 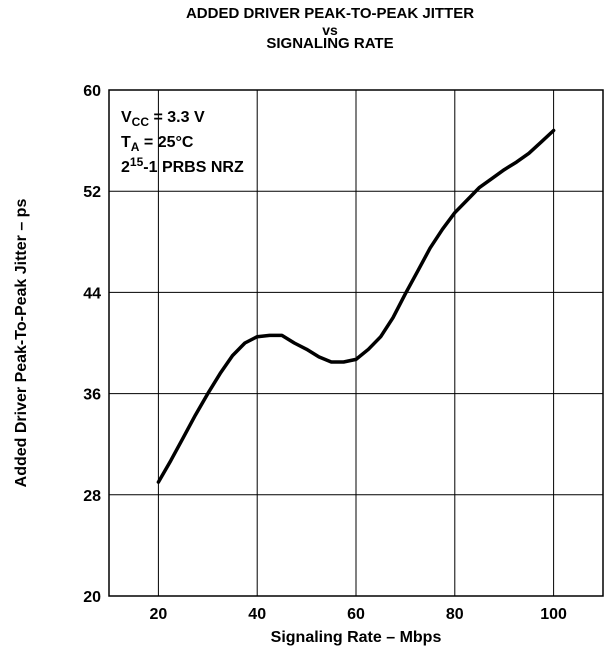 What do you see at coordinates (330, 43) in the screenshot?
I see `chart-title-line-3: SIGNALING RATE` at bounding box center [330, 43].